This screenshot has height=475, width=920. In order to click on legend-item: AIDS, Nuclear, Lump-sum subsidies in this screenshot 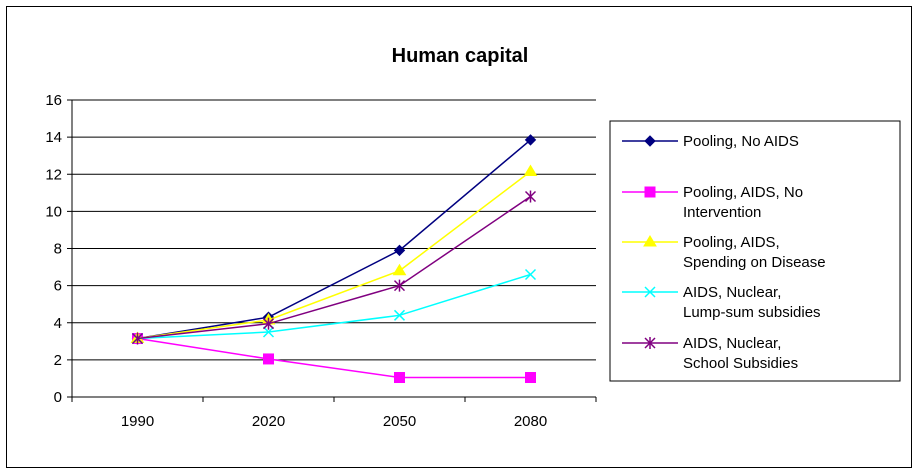, I will do `click(721, 302)`.